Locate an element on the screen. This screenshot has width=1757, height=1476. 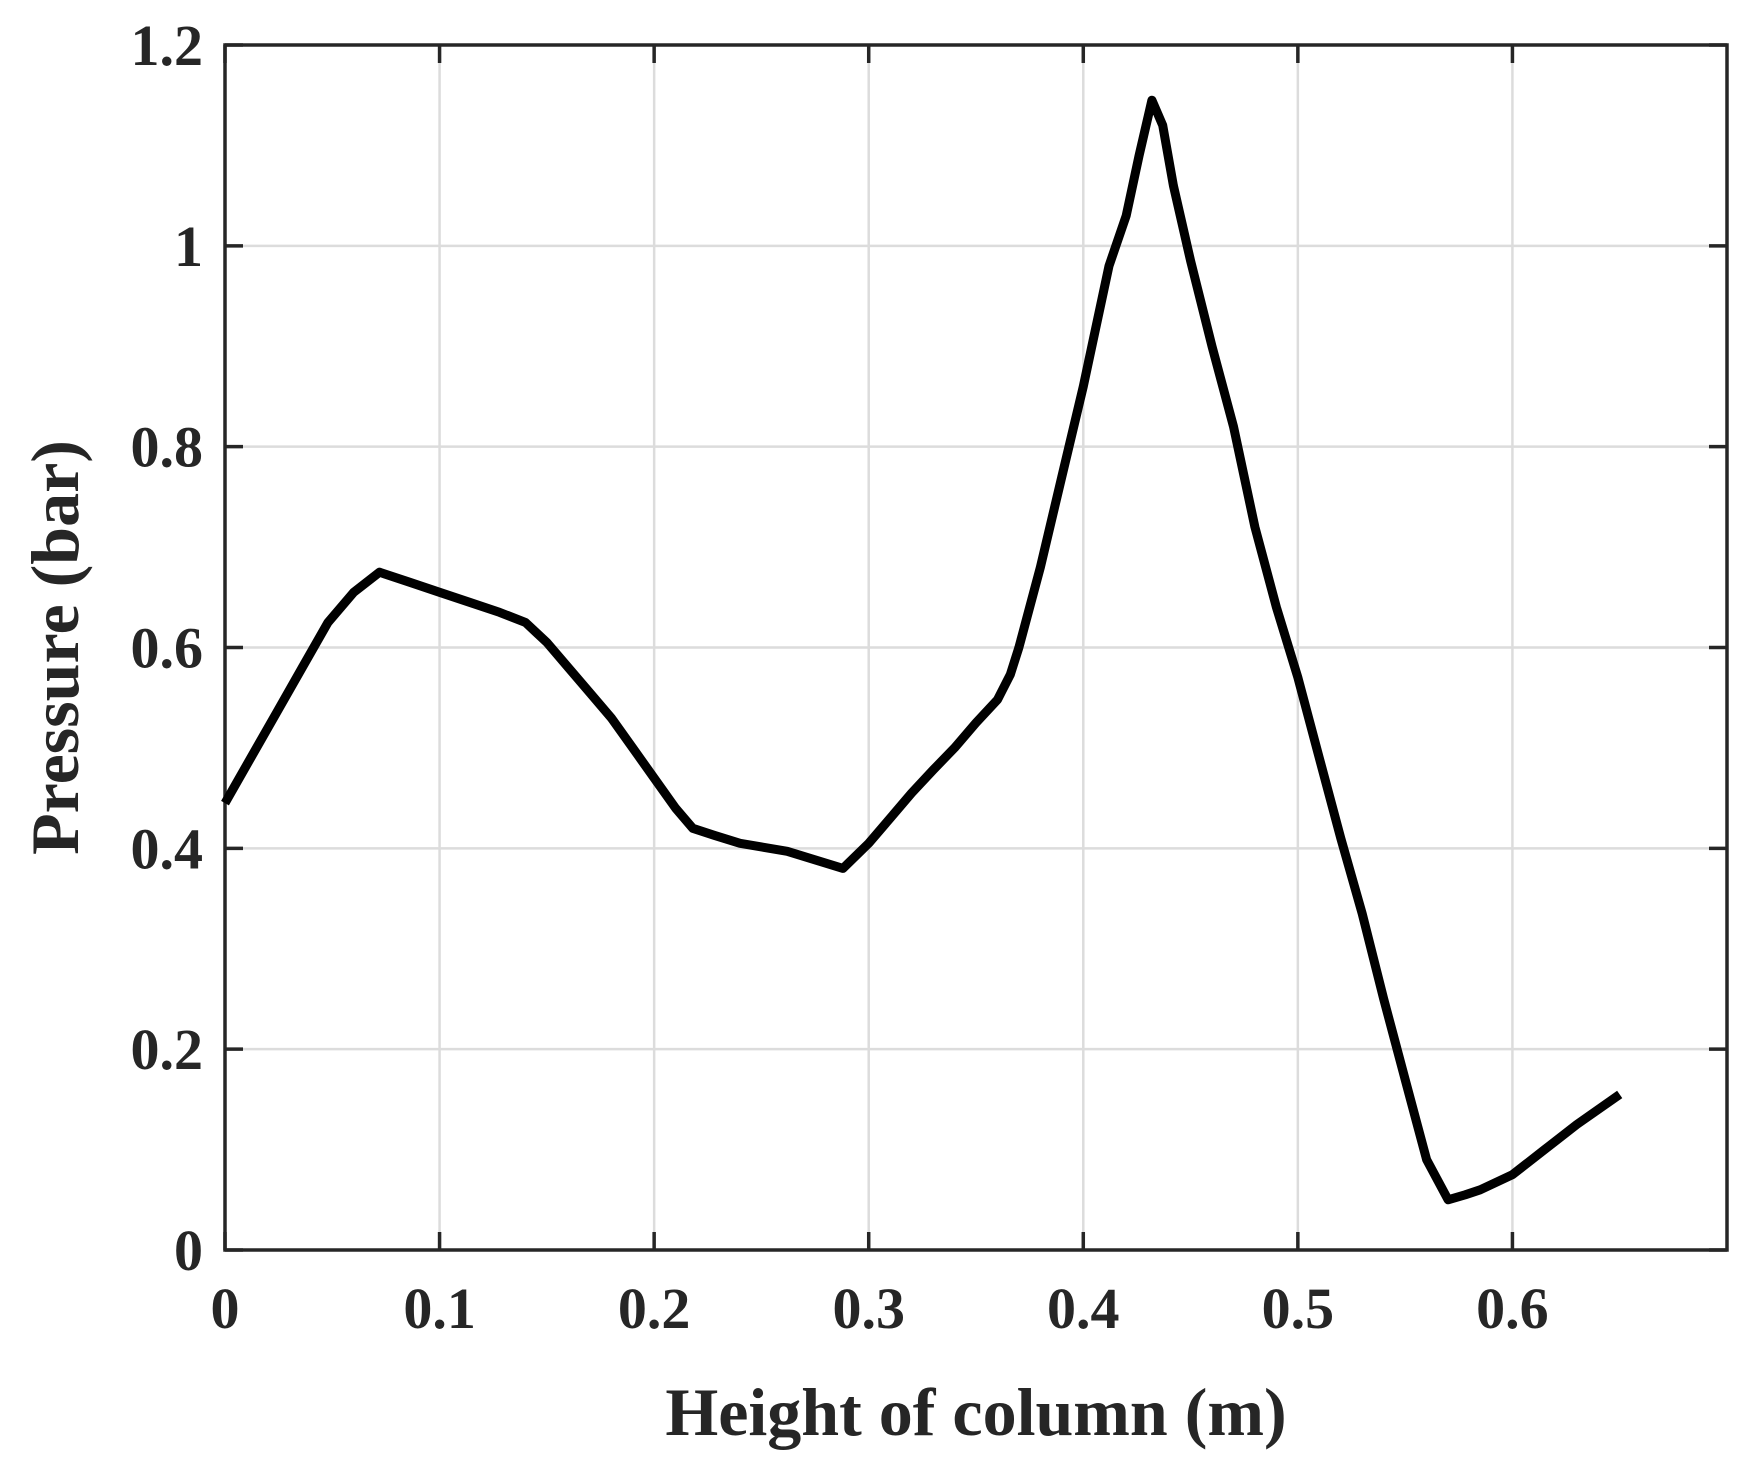
x-tick-label: 0.5 is located at coordinates (1298, 1308).